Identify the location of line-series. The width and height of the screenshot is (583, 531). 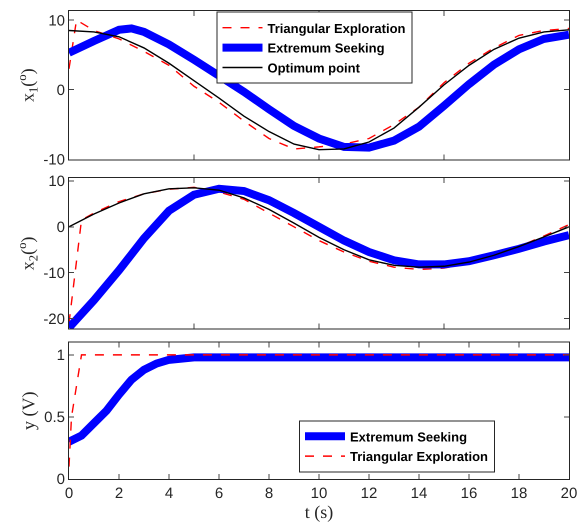
(319, 227).